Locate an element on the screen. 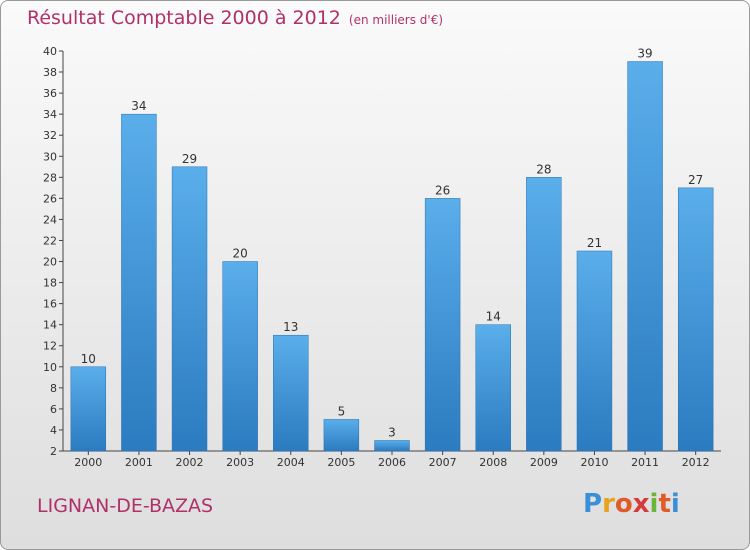 Image resolution: width=750 pixels, height=550 pixels. logo-letter: r is located at coordinates (608, 504).